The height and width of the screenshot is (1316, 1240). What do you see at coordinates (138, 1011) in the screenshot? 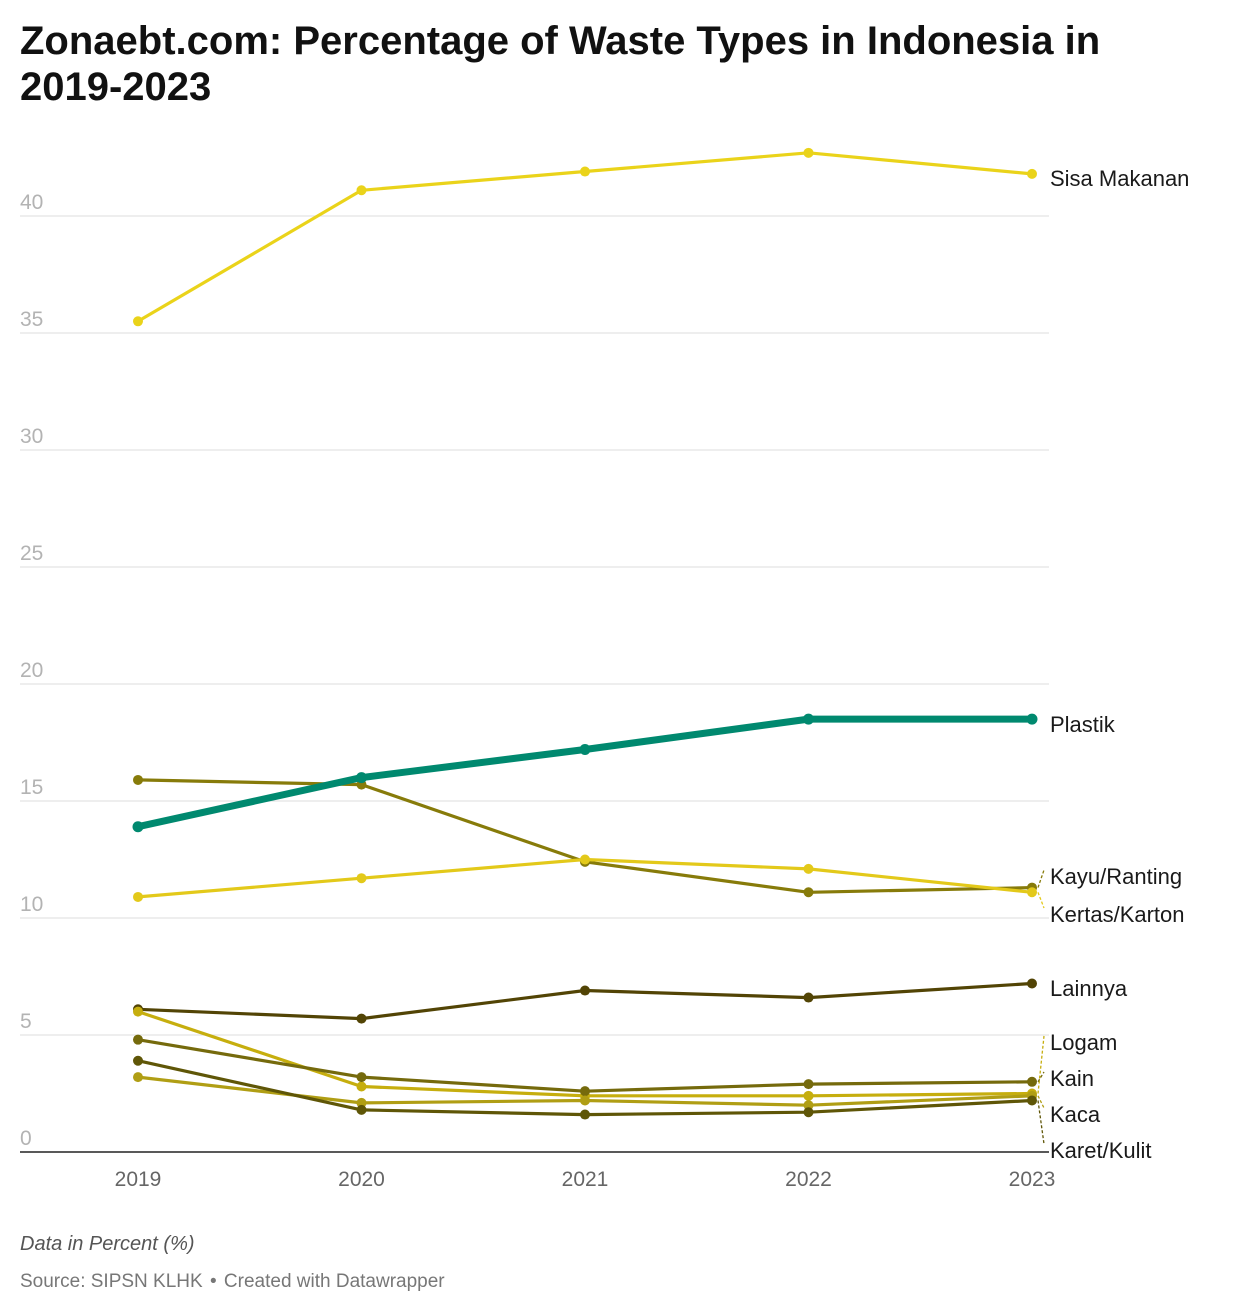
I see `data-point-logam-2019` at bounding box center [138, 1011].